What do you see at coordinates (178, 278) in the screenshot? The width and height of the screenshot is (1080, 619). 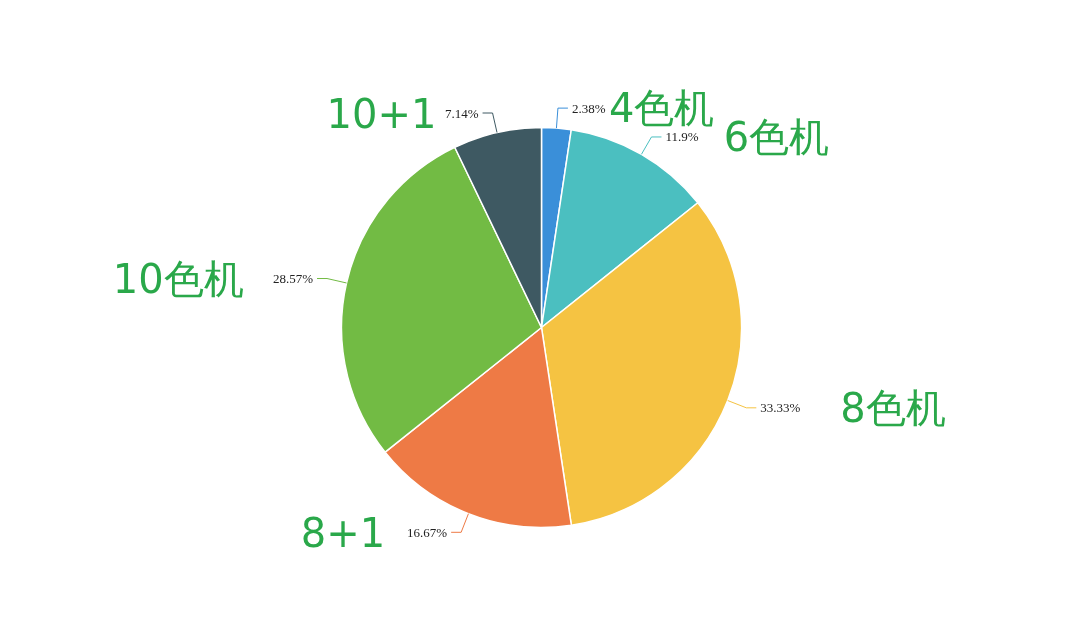 I see `slice-label: 10色机` at bounding box center [178, 278].